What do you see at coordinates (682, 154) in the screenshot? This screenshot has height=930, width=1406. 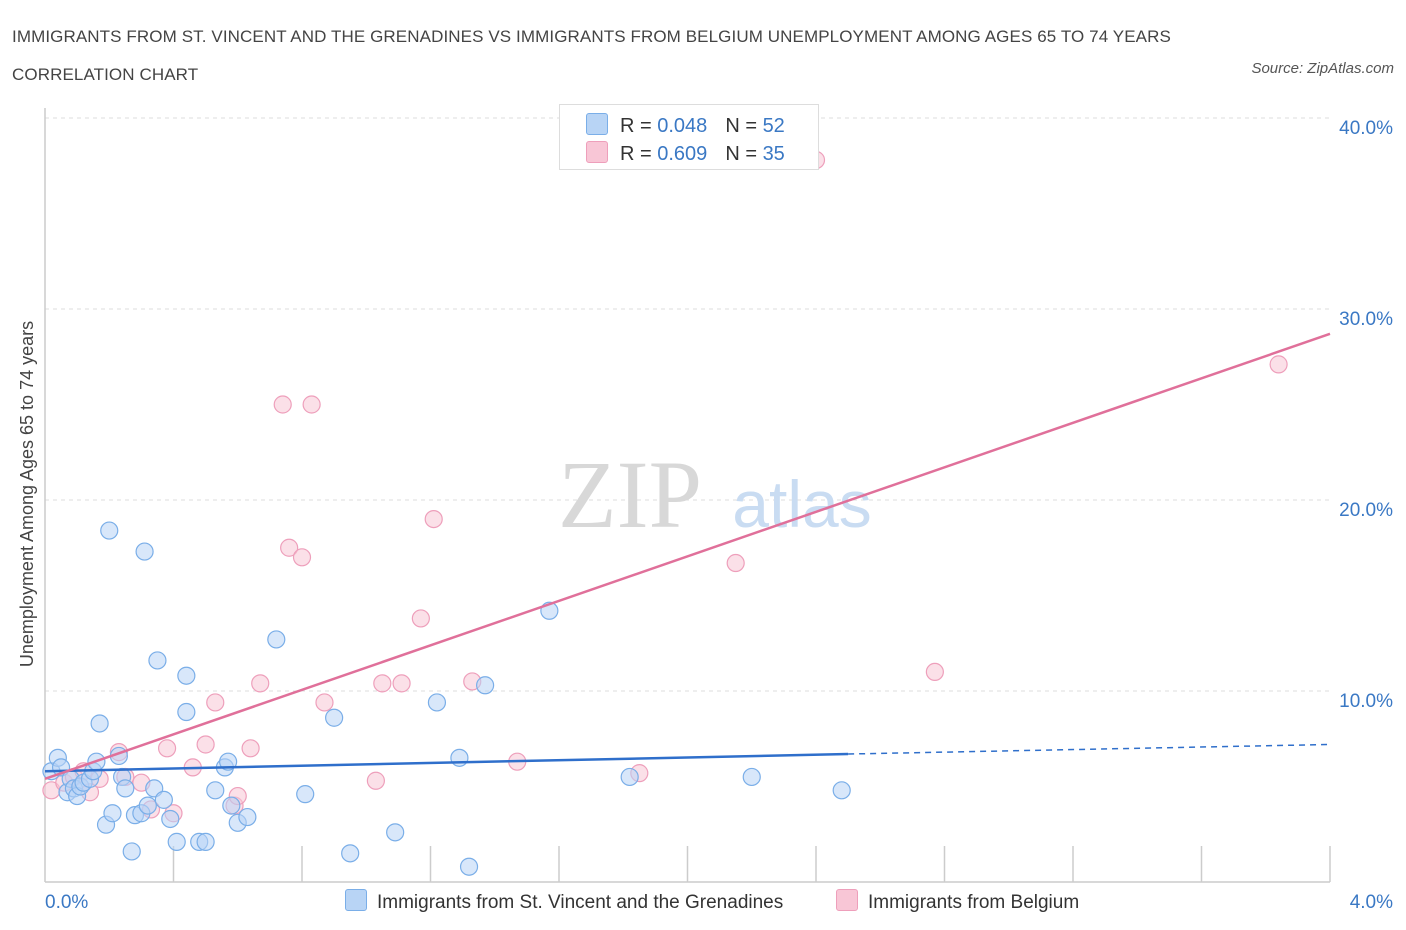 I see `legend-r-value: 0.609` at bounding box center [682, 154].